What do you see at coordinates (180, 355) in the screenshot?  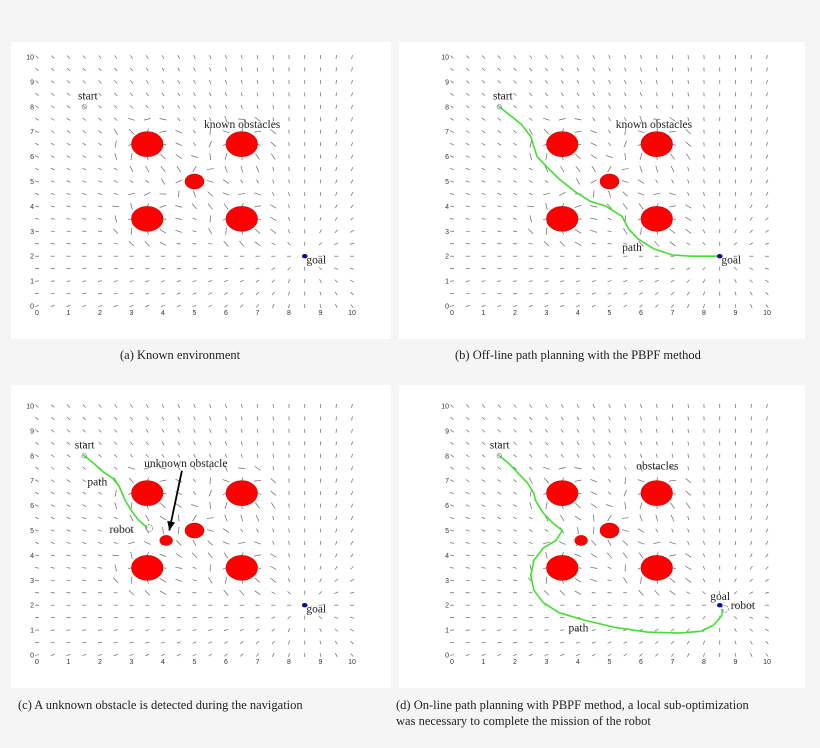 I see `caption-a: (a) Known environment` at bounding box center [180, 355].